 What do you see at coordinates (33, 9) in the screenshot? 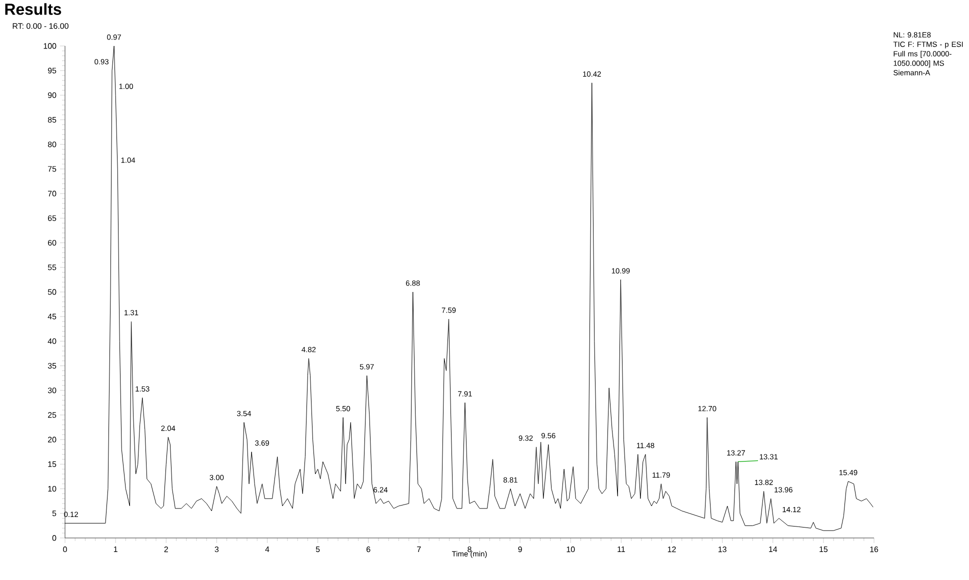
I see `chart-title: Results` at bounding box center [33, 9].